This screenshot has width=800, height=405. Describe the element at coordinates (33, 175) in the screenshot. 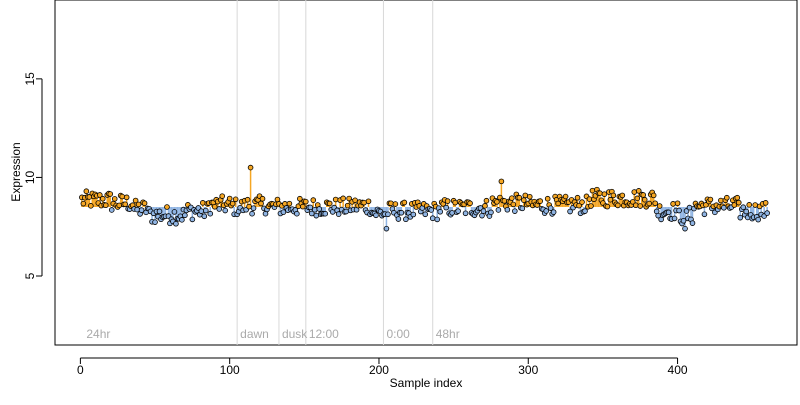

I see `y-axis: 5 10 15` at that location.